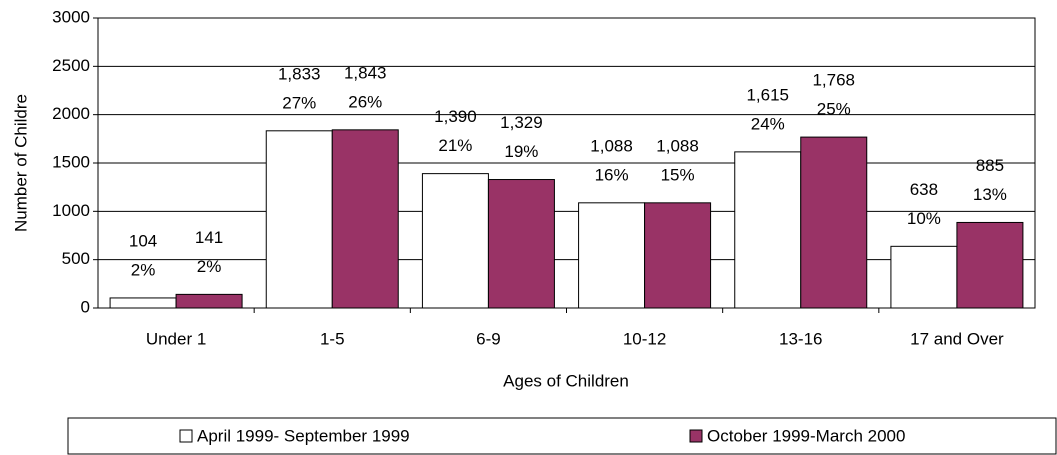  I want to click on value-label: 1,615, so click(767, 94).